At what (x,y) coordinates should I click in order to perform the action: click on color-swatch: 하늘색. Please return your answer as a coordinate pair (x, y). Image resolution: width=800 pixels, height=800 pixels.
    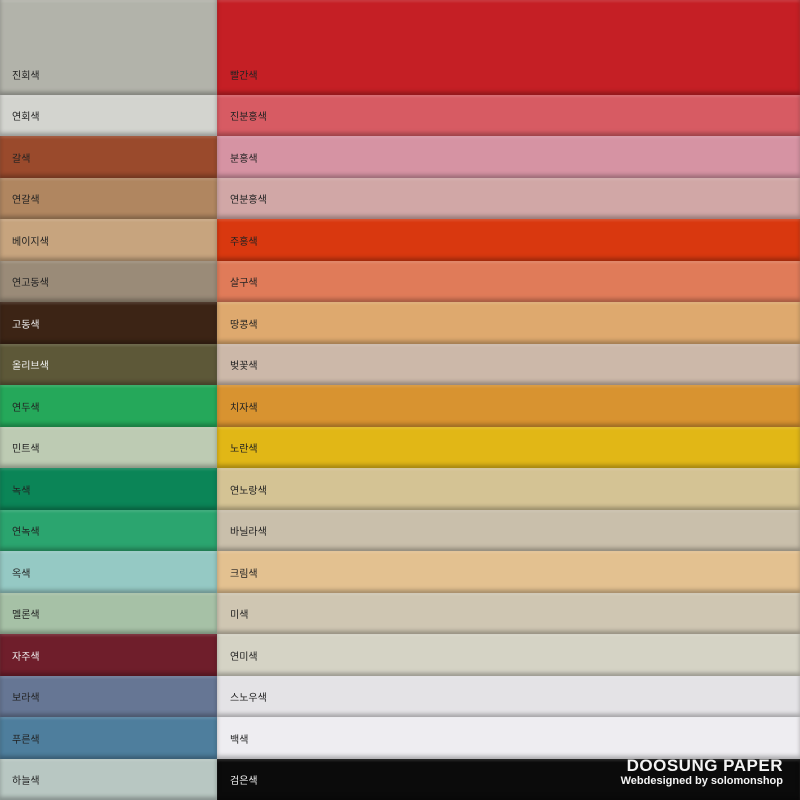
    Looking at the image, I should click on (108, 779).